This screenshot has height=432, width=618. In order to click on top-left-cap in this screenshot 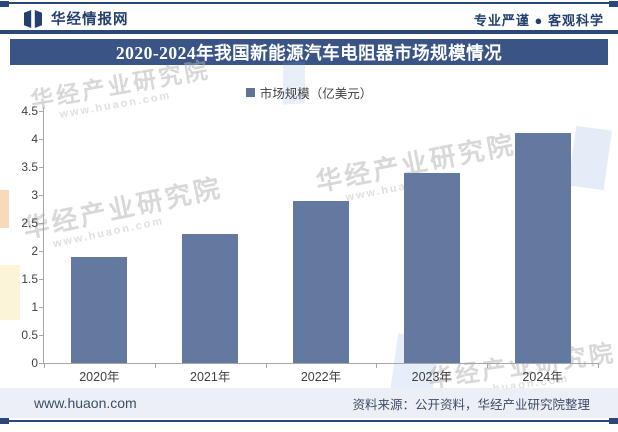, I will do `click(4, 4)`.